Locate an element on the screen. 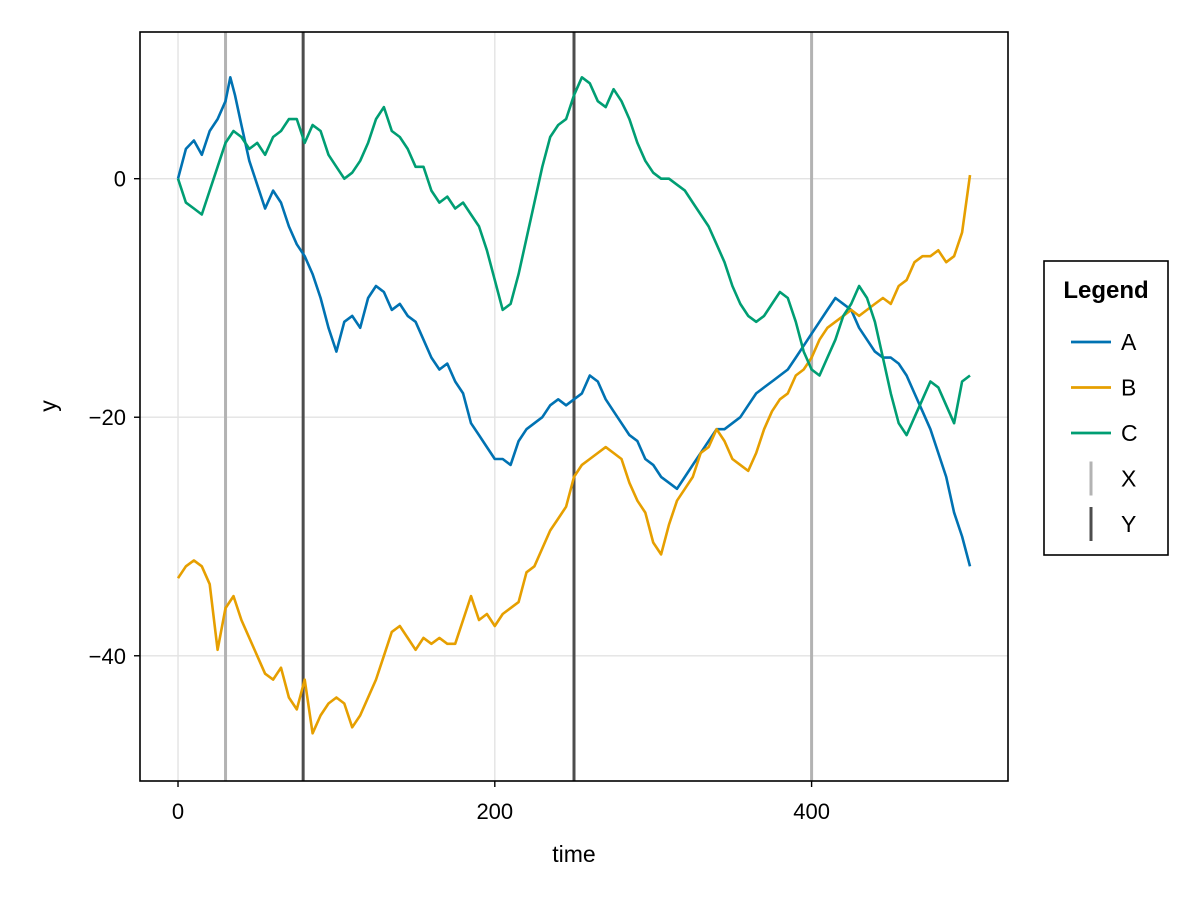 The image size is (1200, 900). y-tick-label: −20 is located at coordinates (107, 417).